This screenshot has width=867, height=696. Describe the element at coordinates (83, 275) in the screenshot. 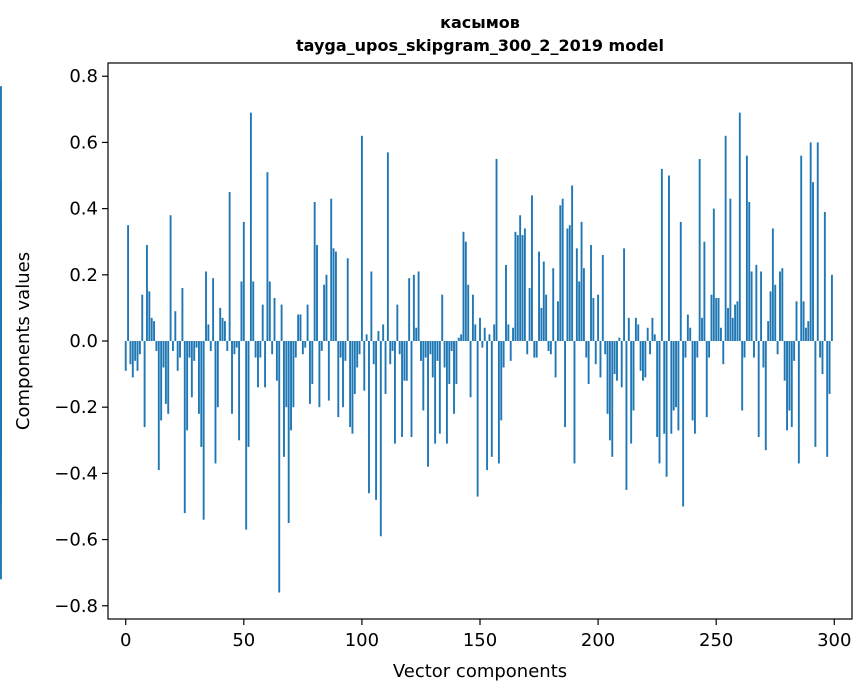

I see `y-tick-label: 0.2` at that location.